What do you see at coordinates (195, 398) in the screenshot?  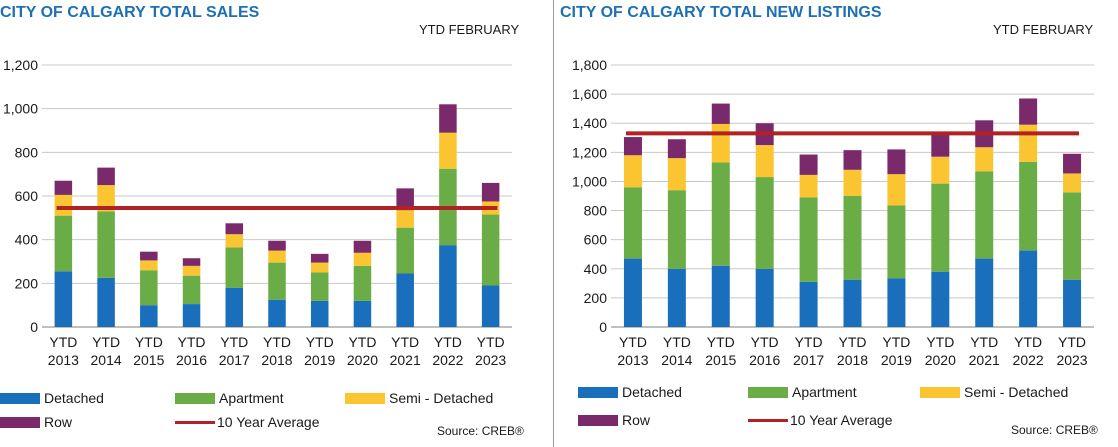 I see `legend-swatch-apartment` at bounding box center [195, 398].